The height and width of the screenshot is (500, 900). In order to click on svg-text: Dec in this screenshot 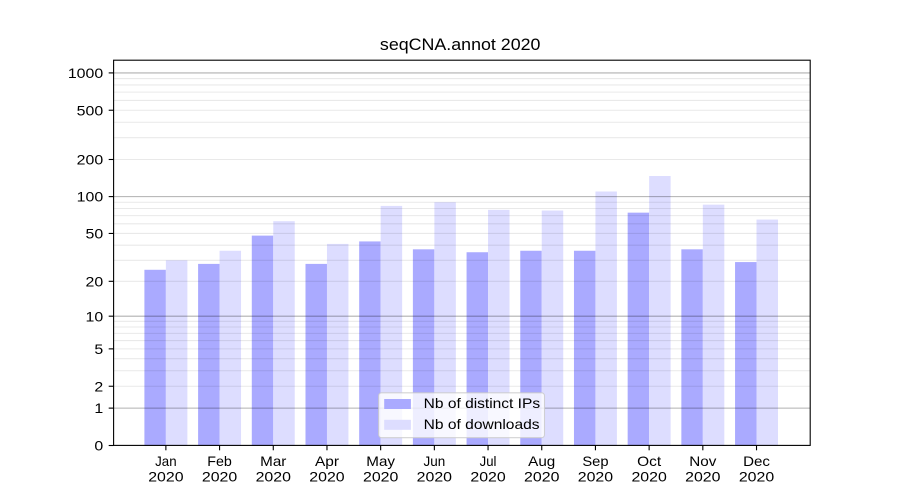, I will do `click(756, 461)`.